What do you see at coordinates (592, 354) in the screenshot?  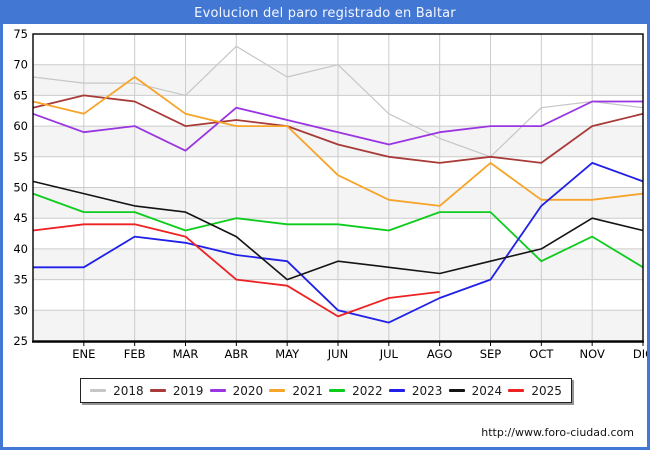 I see `x-axis-month-label: NOV` at bounding box center [592, 354].